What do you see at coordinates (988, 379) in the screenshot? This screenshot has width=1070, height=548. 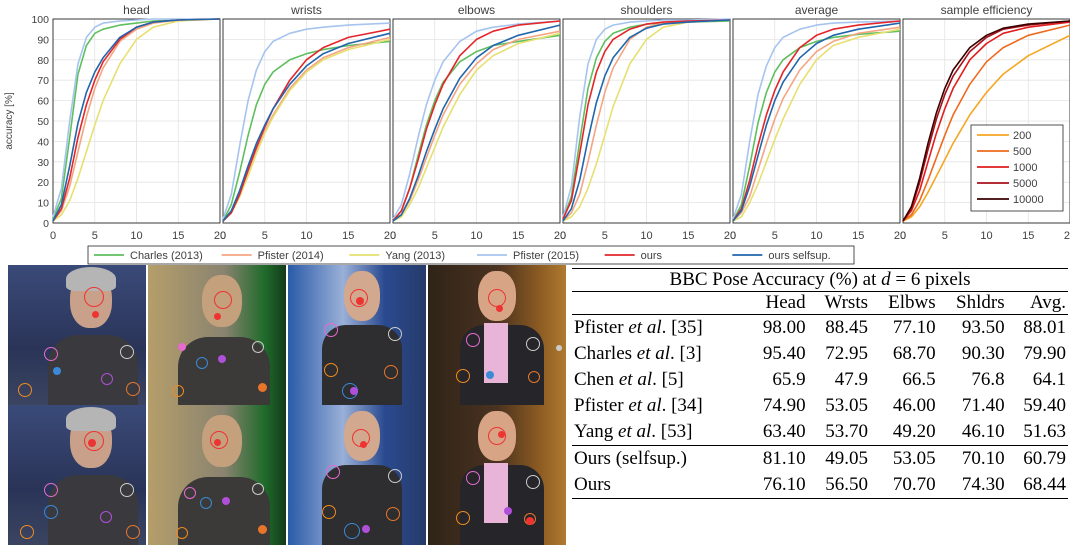 I see `accuracy-value: 76.8` at bounding box center [988, 379].